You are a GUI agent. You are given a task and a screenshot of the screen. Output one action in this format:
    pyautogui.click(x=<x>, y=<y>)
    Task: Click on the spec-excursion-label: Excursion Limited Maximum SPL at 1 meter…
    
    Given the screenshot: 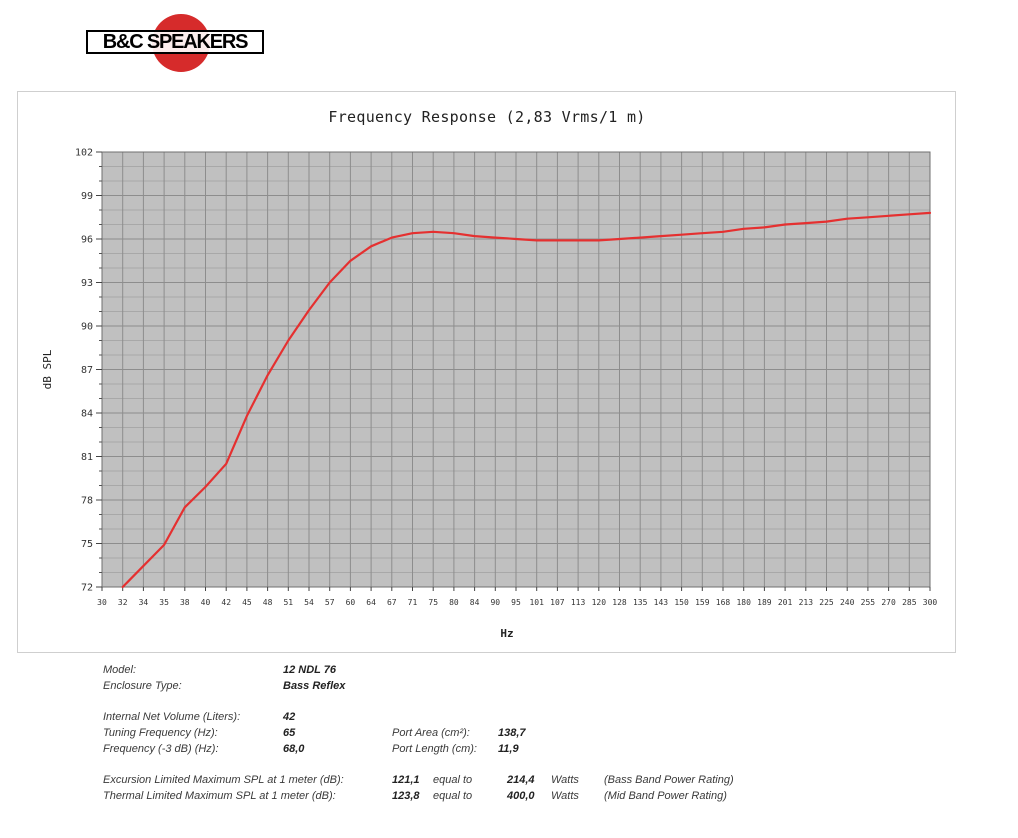 What is the action you would take?
    pyautogui.click(x=223, y=780)
    